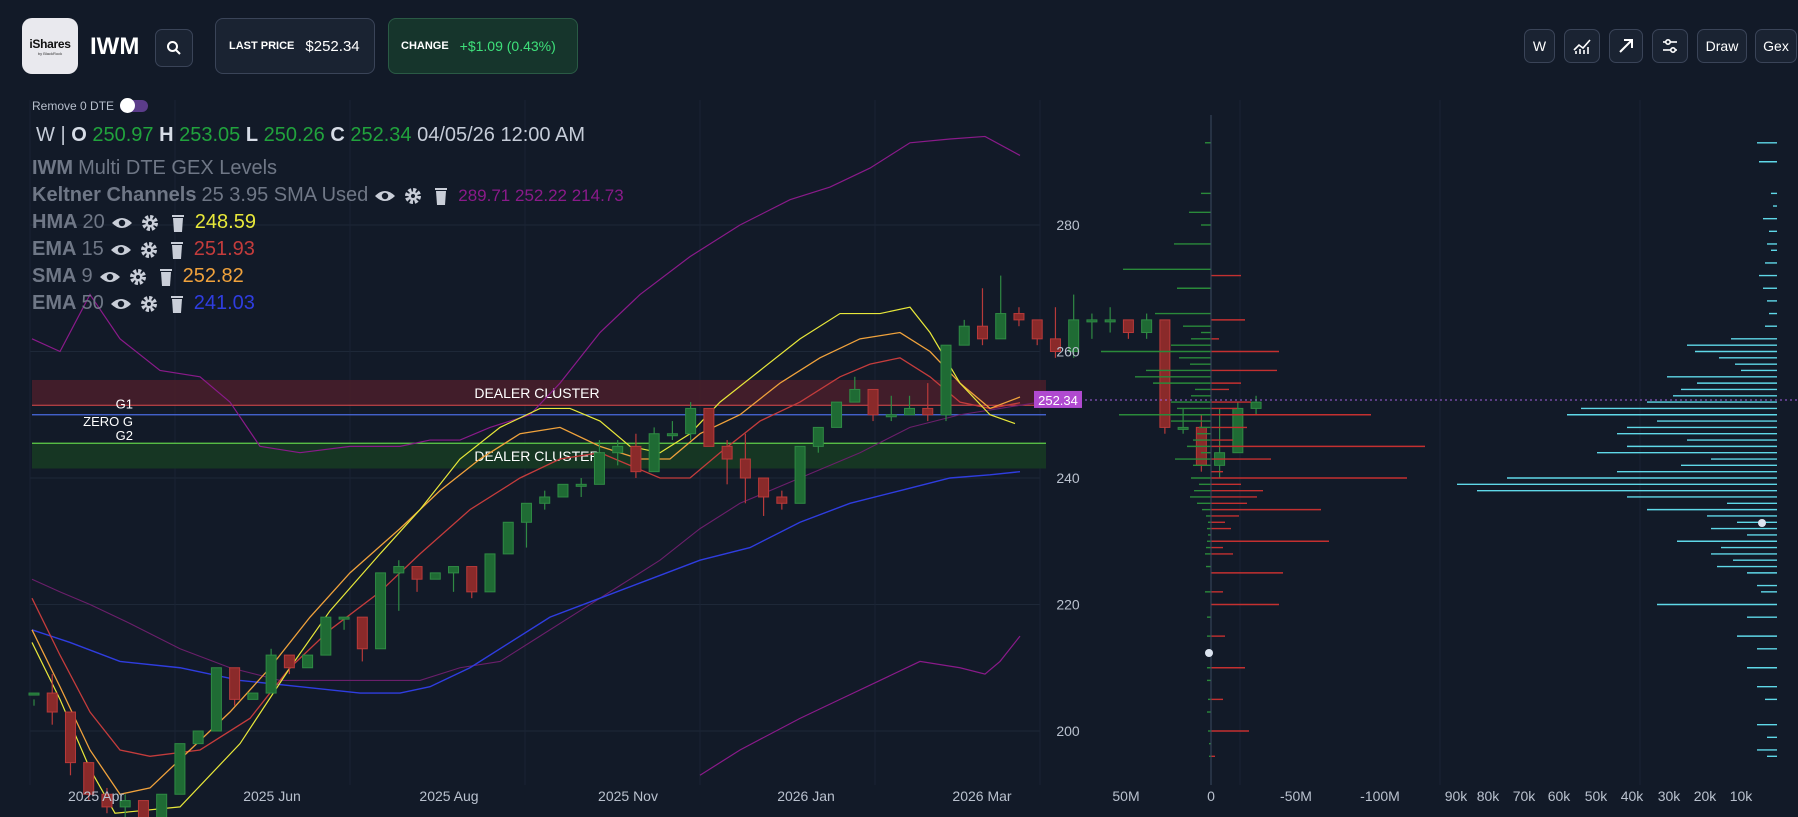 This screenshot has height=817, width=1798. I want to click on remove-0dte-toggle-row: Remove 0 DTE, so click(90, 105).